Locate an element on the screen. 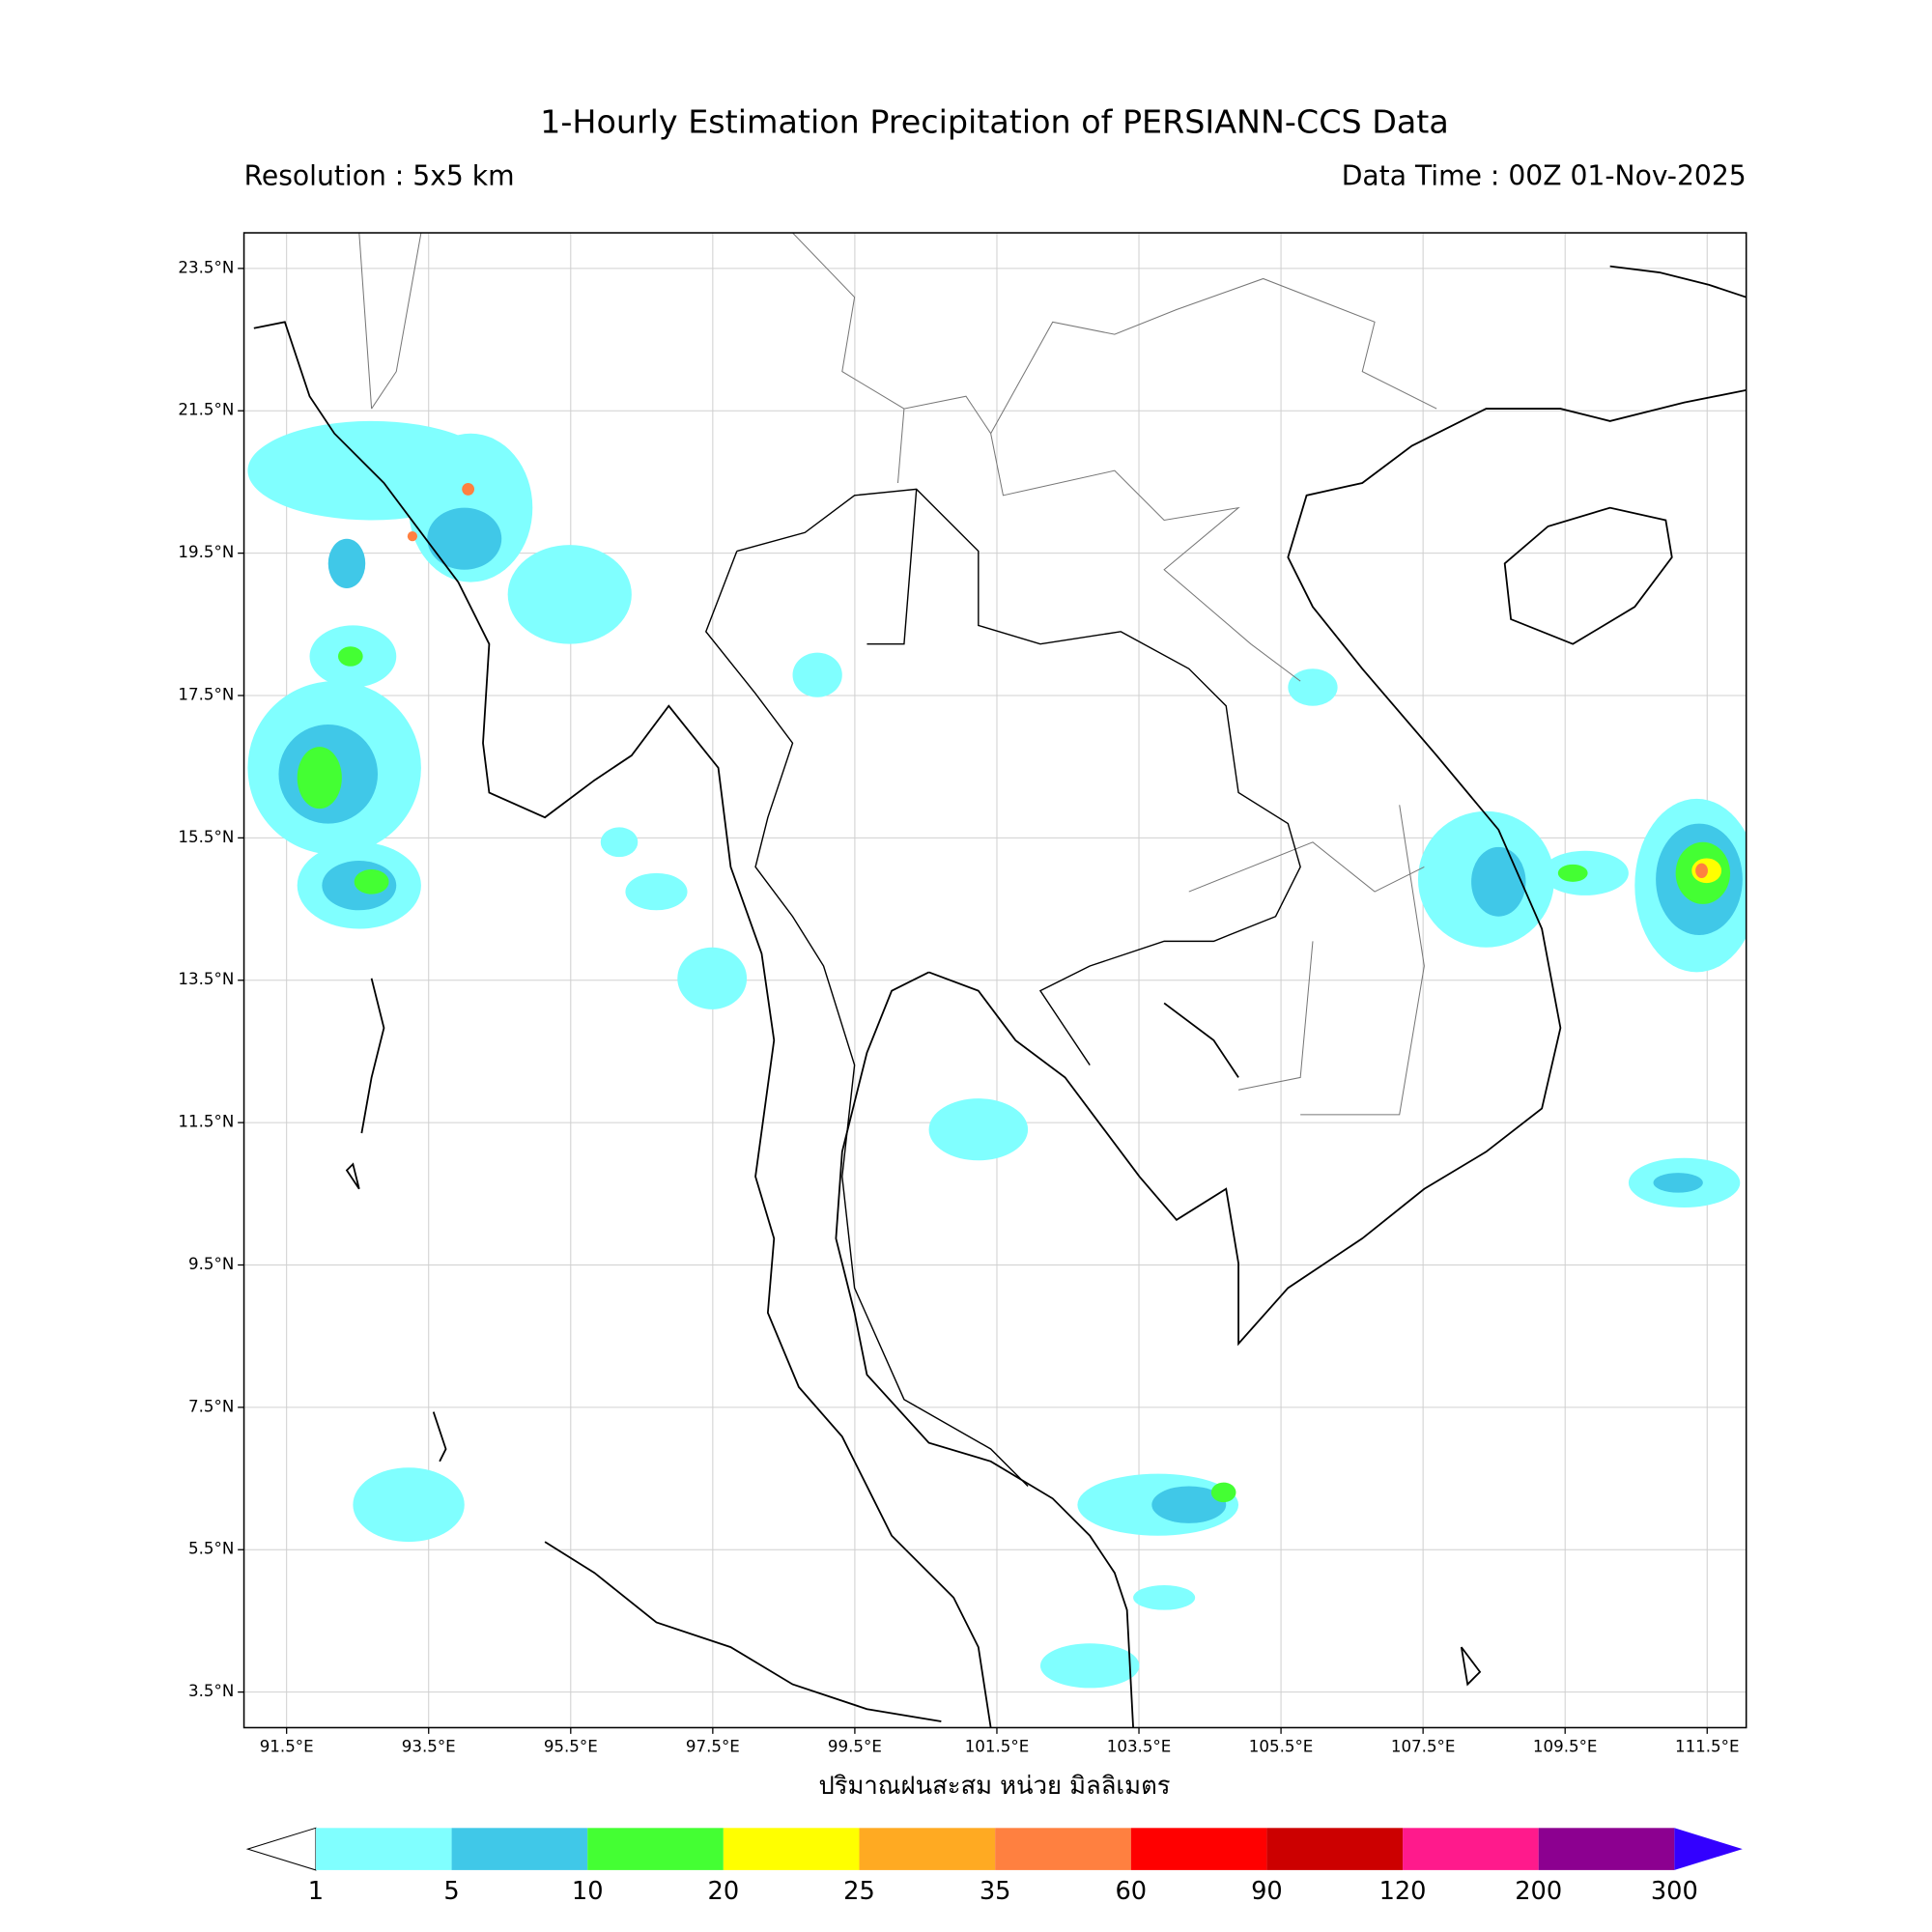  colorbar-under is located at coordinates (281, 1849).